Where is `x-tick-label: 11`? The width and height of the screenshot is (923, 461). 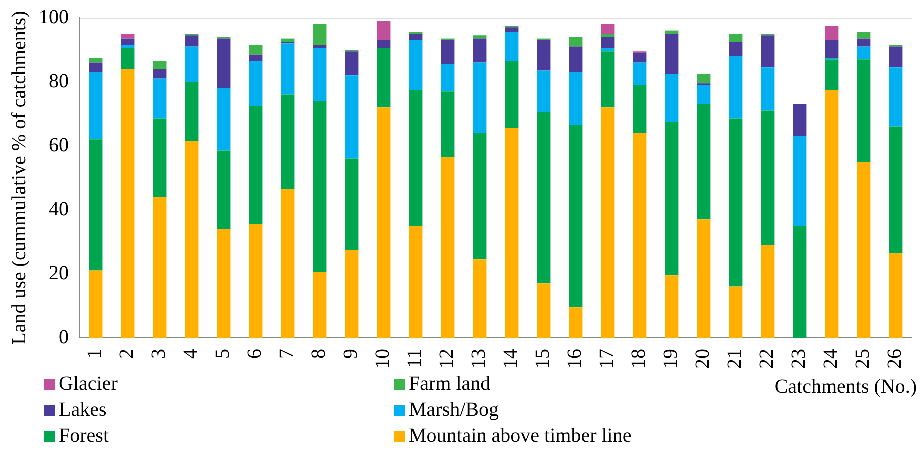
x-tick-label: 11 is located at coordinates (415, 358).